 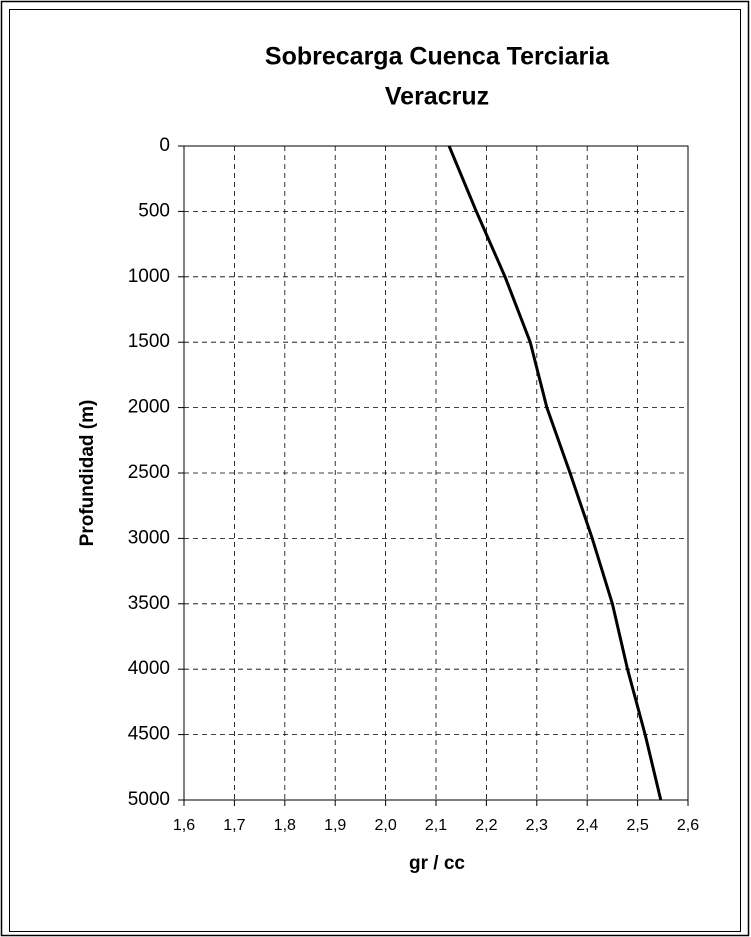 I want to click on y-axis-label: Profundidad (m), so click(x=87, y=473).